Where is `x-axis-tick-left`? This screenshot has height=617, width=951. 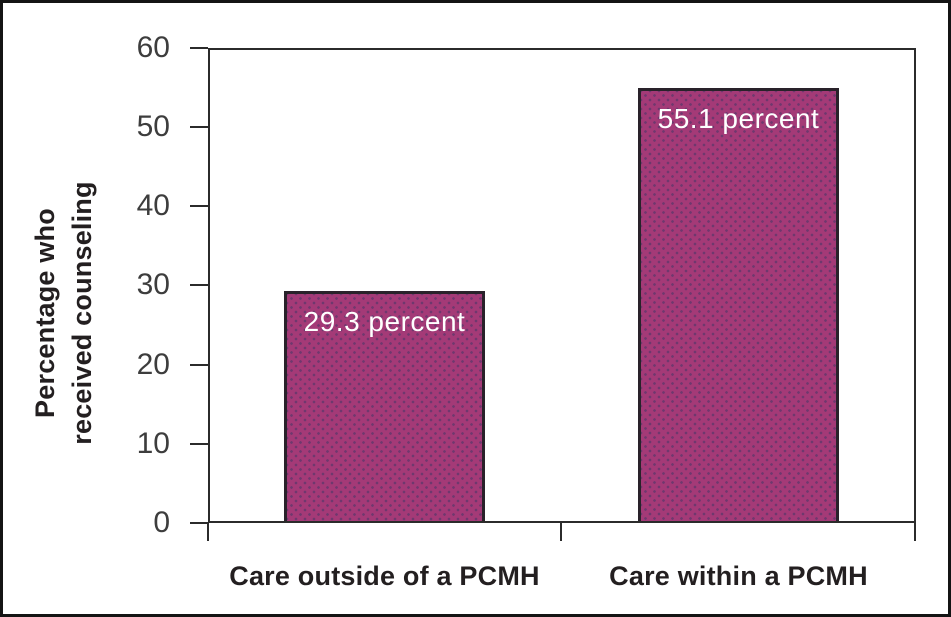 x-axis-tick-left is located at coordinates (208, 531).